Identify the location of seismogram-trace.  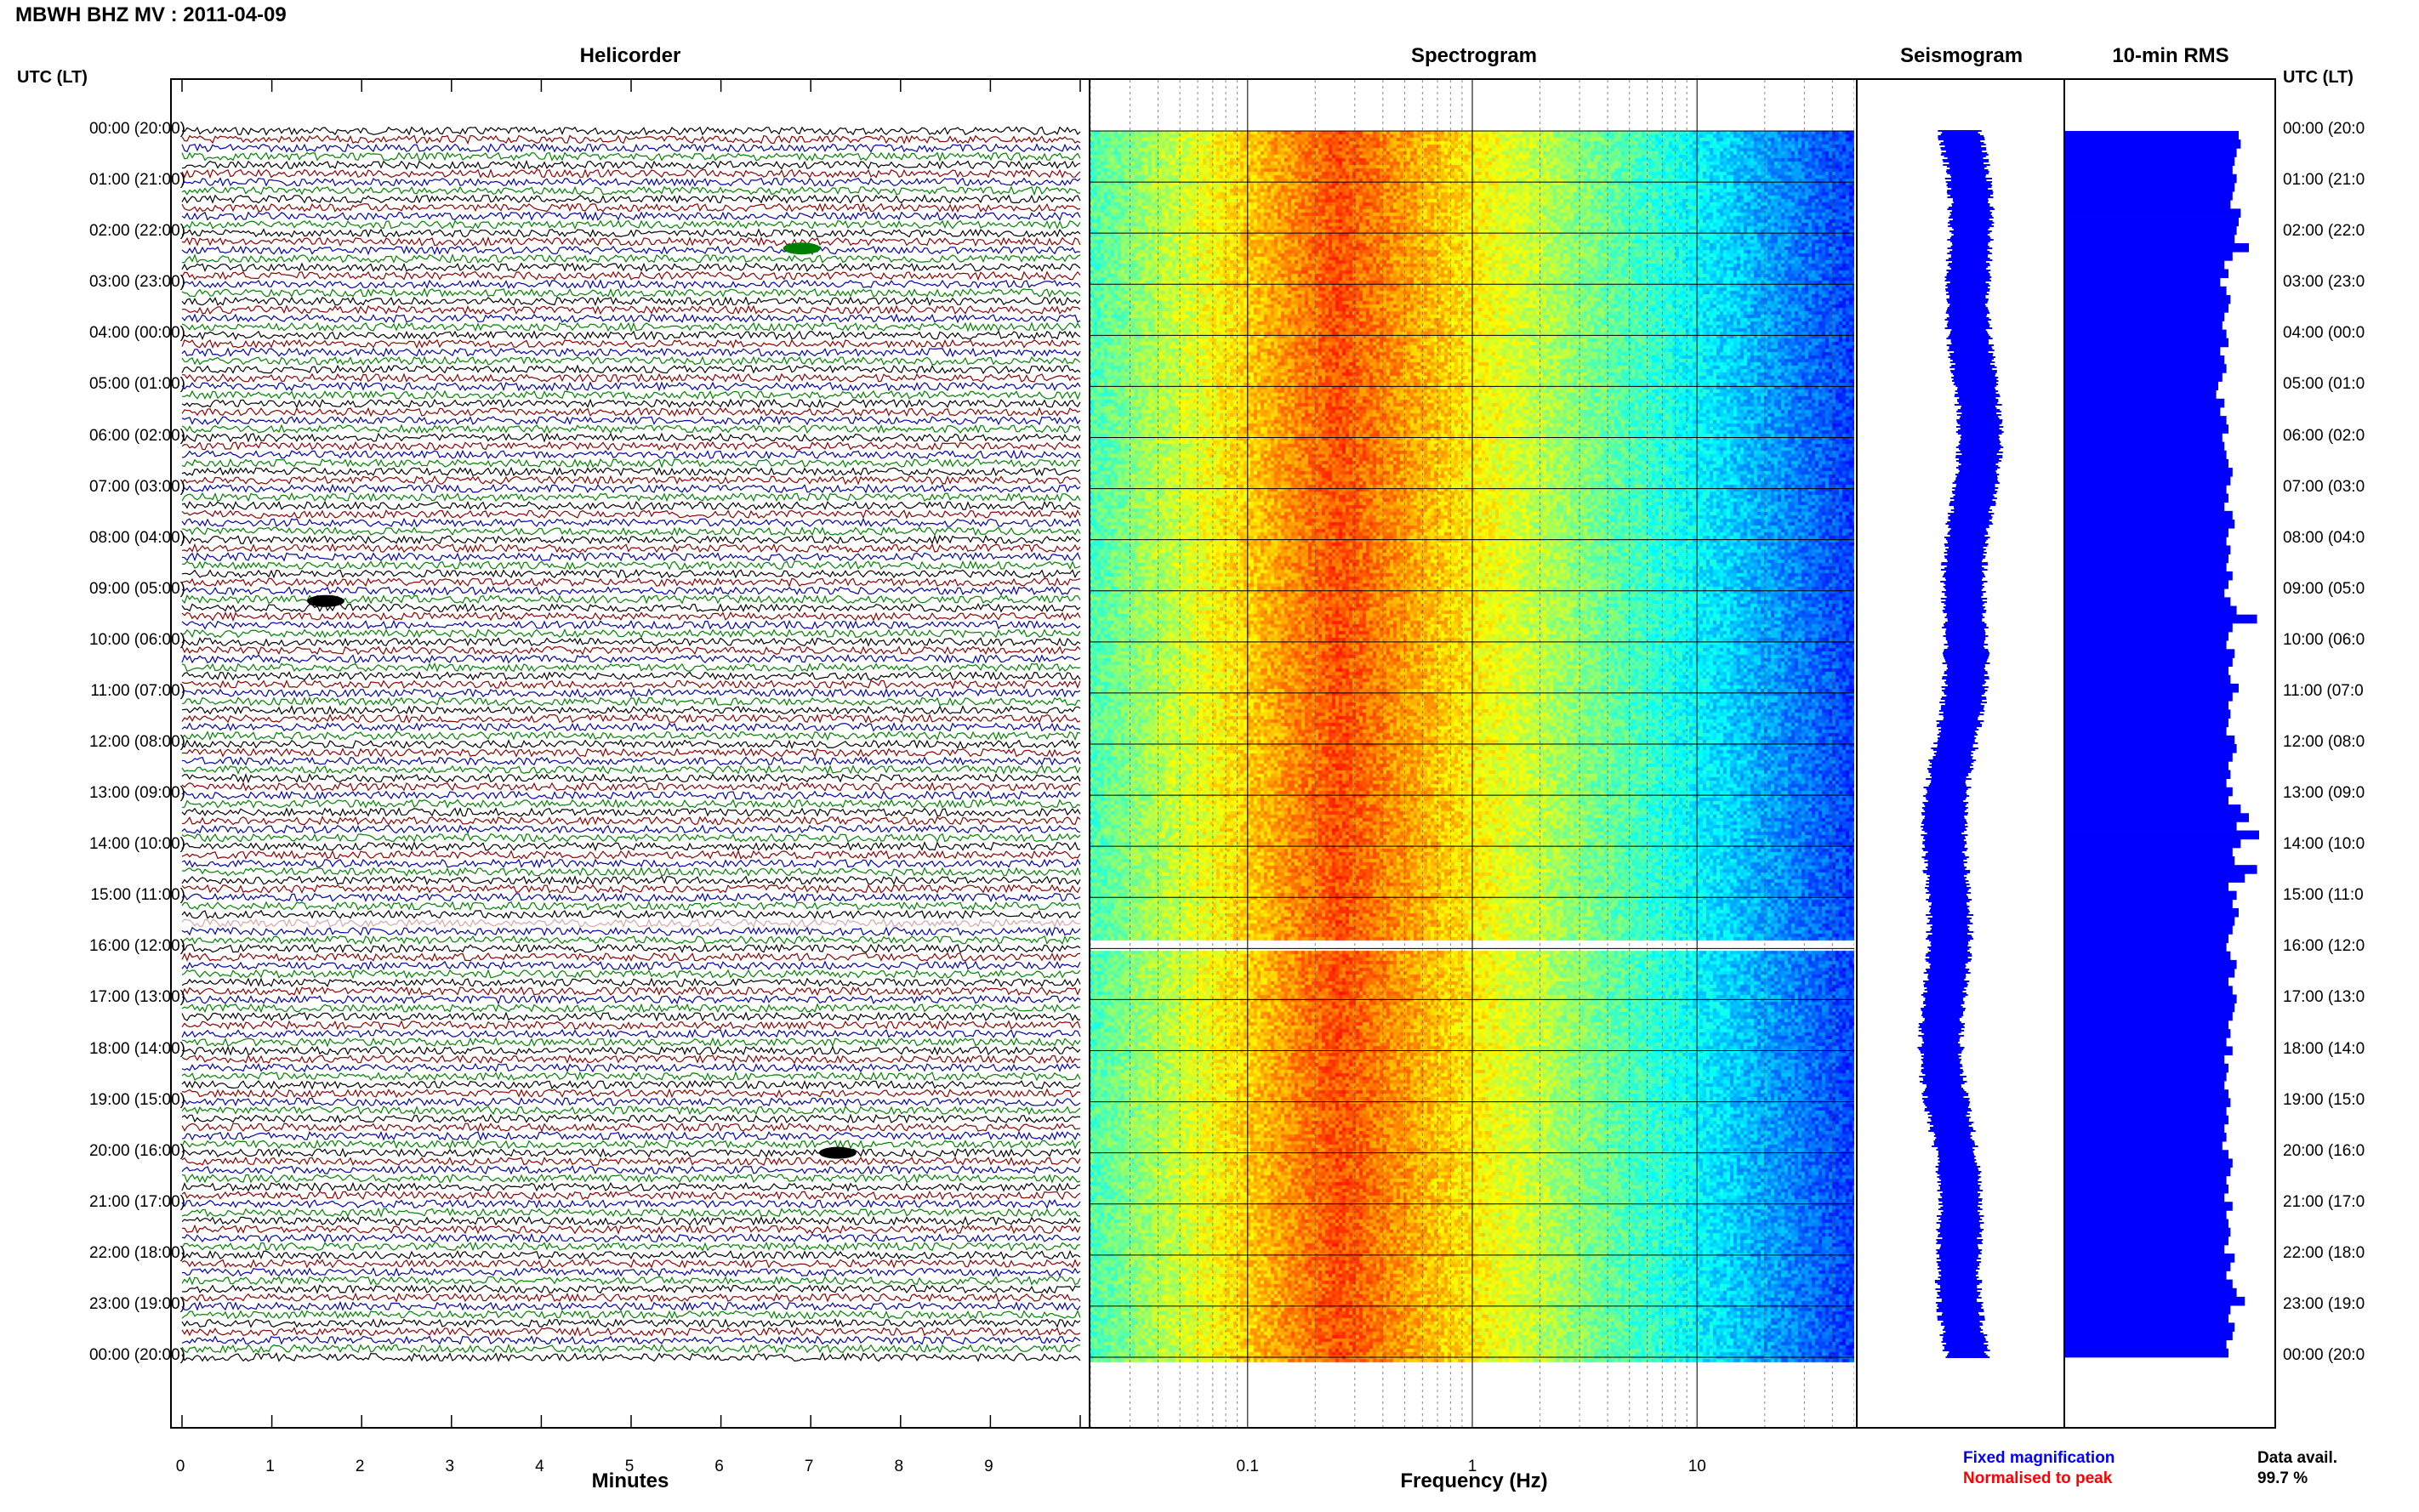
(1960, 744).